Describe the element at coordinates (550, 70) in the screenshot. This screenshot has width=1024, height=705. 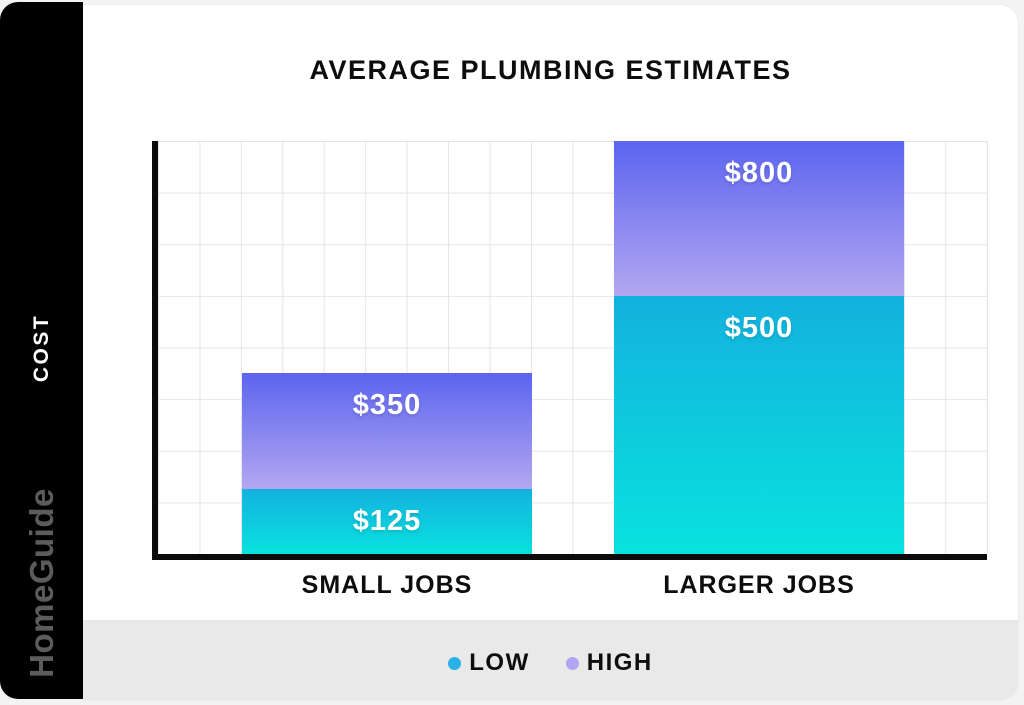
I see `chart-title: AVERAGE PLUMBING ESTIMATES` at that location.